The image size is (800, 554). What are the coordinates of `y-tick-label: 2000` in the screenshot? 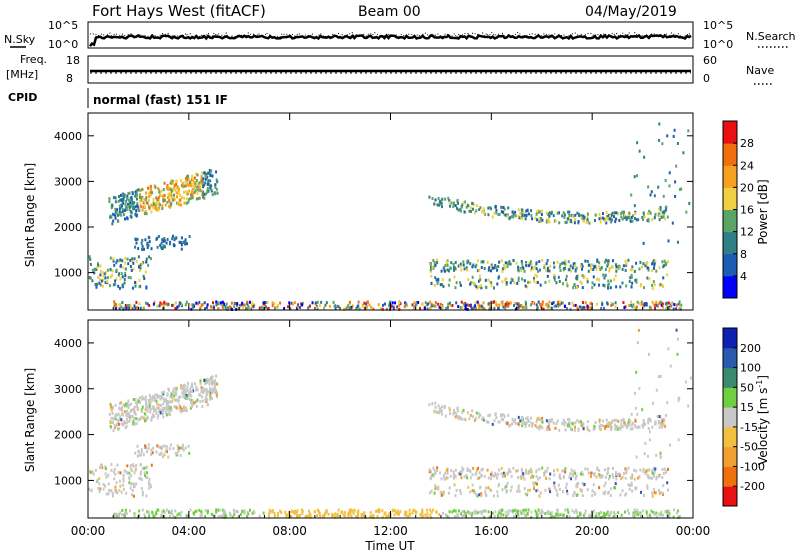 It's located at (68, 227).